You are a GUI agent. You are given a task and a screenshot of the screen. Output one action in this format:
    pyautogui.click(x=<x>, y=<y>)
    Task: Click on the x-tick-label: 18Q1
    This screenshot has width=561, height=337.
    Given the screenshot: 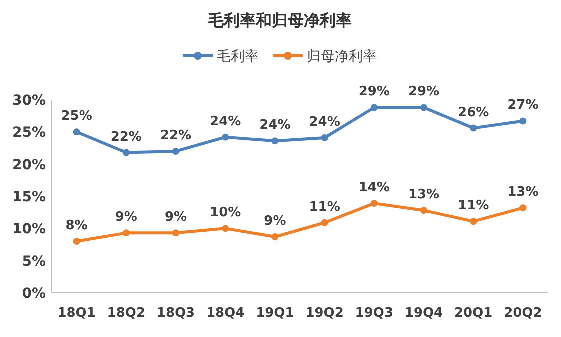 What is the action you would take?
    pyautogui.click(x=77, y=313)
    